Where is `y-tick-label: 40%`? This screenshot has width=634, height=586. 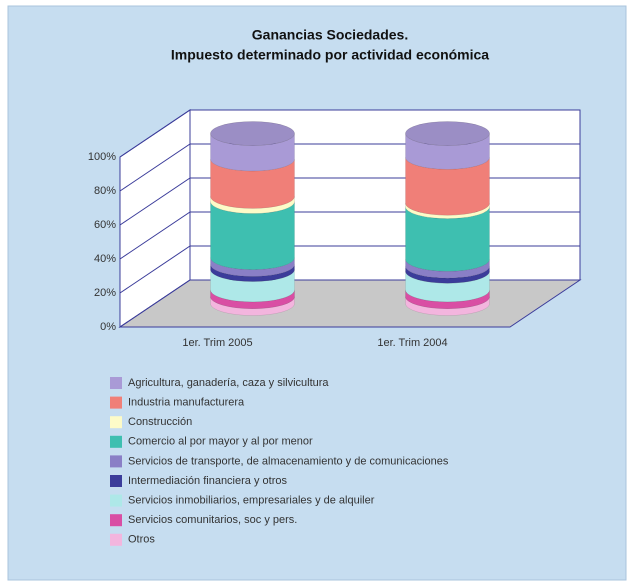
y-tick-label: 40% is located at coordinates (105, 259).